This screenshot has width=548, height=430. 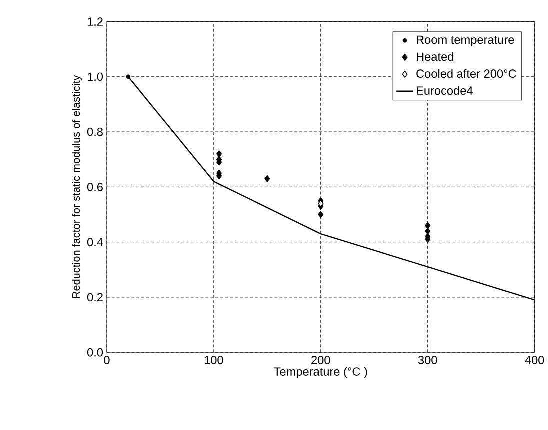 What do you see at coordinates (95, 297) in the screenshot?
I see `y-tick-label: 0.2` at bounding box center [95, 297].